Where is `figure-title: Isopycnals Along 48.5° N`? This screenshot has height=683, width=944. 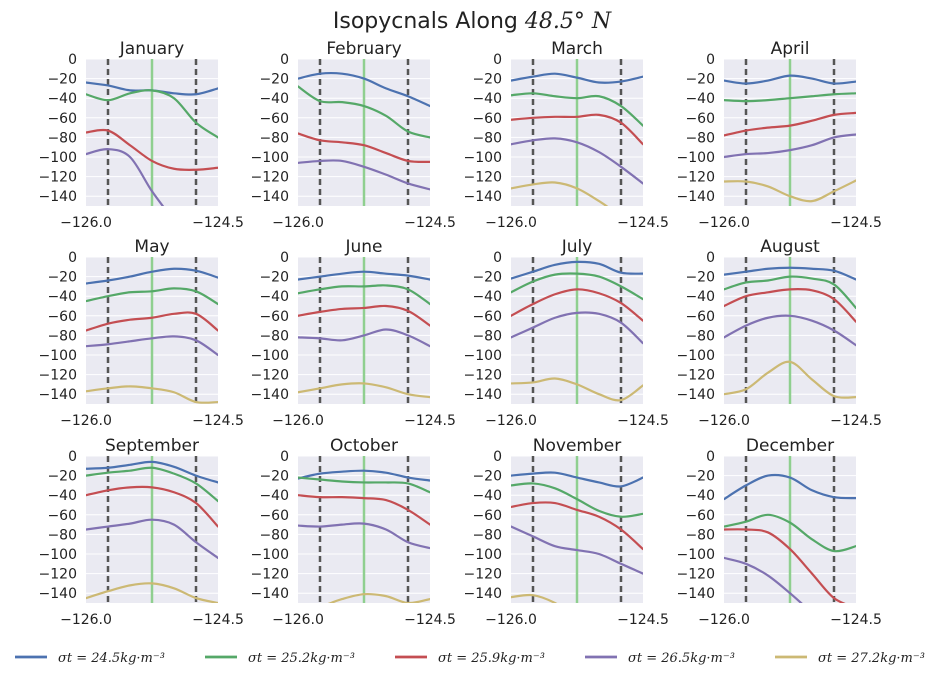
figure-title: Isopycnals Along 48.5° N is located at coordinates (472, 21).